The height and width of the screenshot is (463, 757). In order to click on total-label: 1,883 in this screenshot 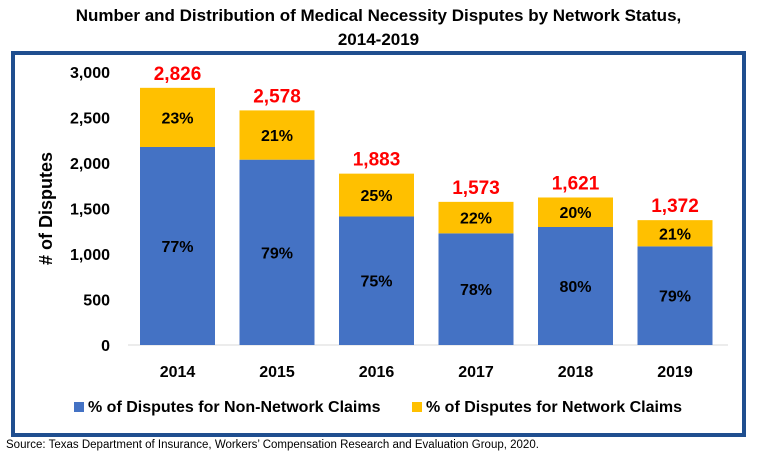, I will do `click(377, 160)`.